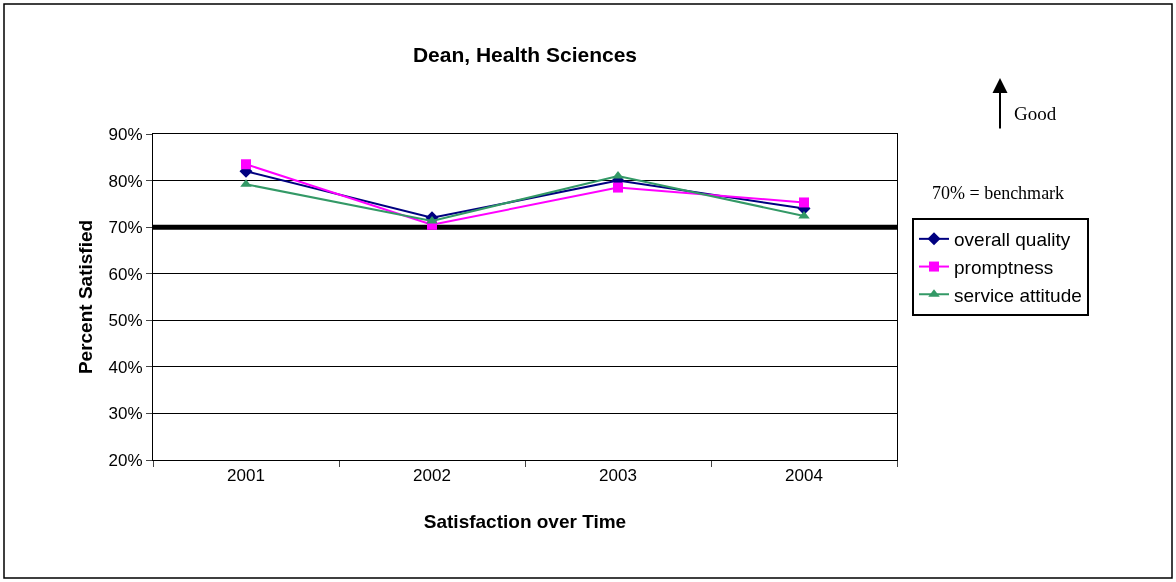  What do you see at coordinates (525, 55) in the screenshot?
I see `chart-title: Dean, Health Sciences` at bounding box center [525, 55].